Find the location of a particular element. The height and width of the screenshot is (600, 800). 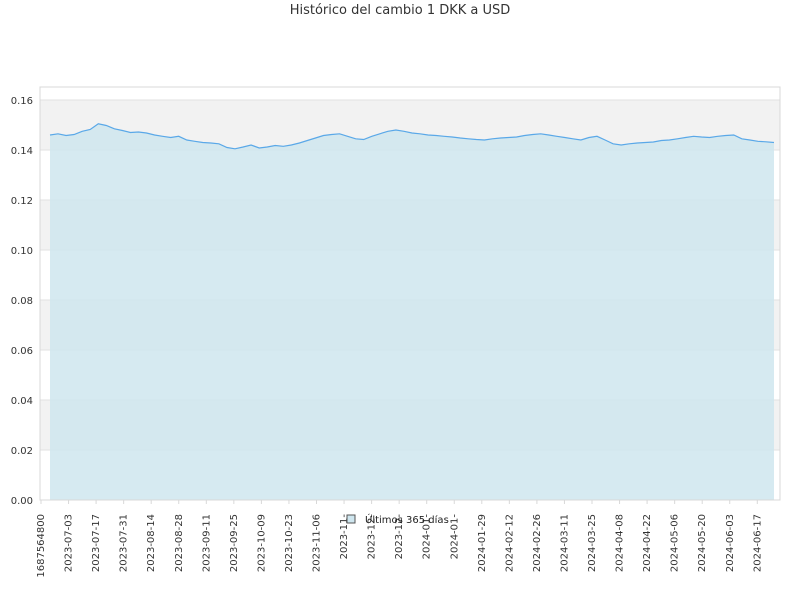

x-tick-label: 2023-09-11 is located at coordinates (206, 543).